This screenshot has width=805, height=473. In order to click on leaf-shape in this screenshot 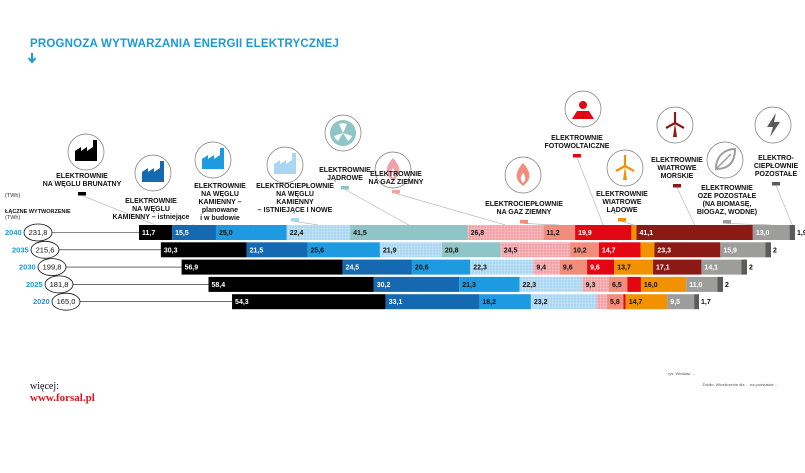, I will do `click(725, 159)`.